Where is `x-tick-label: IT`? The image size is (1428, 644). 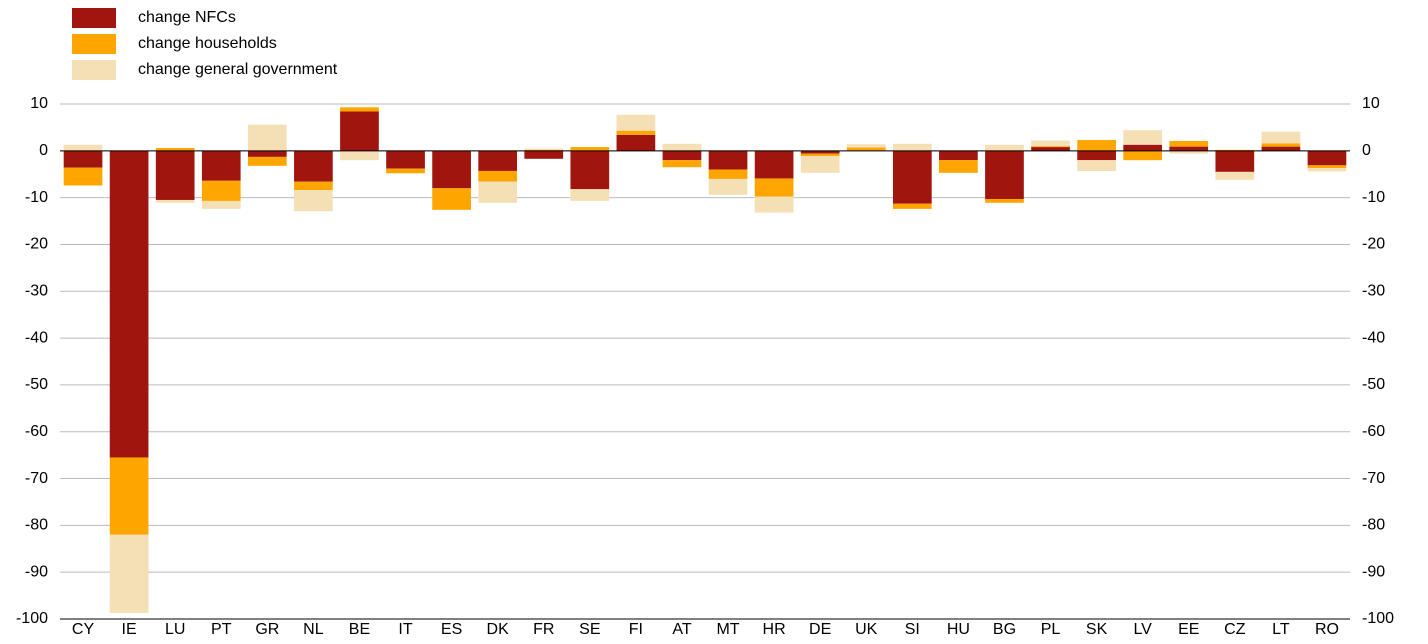
x-tick-label: IT is located at coordinates (405, 629).